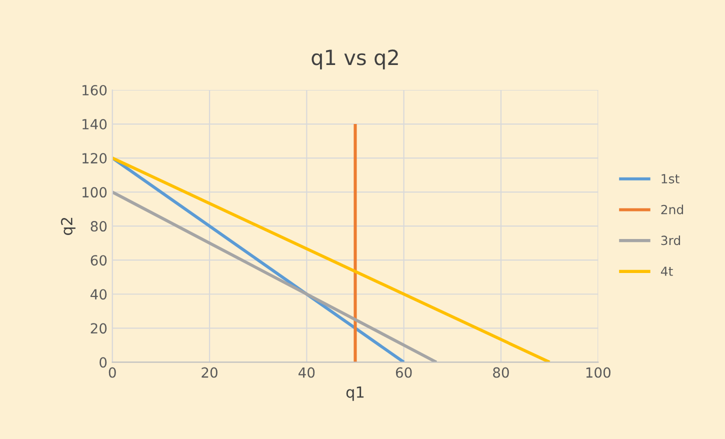  Describe the element at coordinates (355, 60) in the screenshot. I see `chart-title: q1 vs q2` at that location.